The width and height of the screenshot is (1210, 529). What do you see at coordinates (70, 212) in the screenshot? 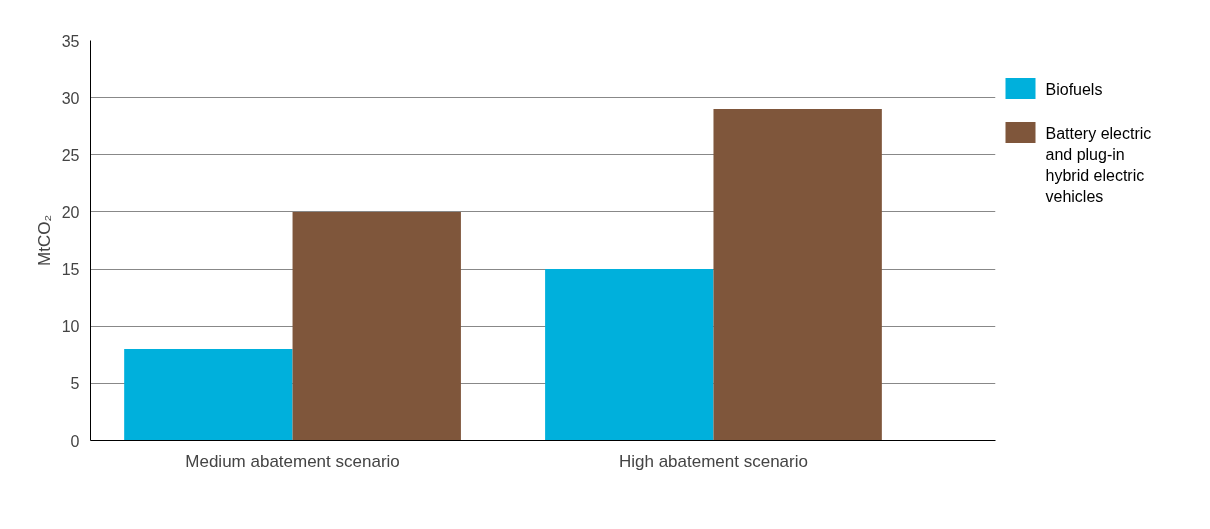
I see `y-tick-label: 20` at bounding box center [70, 212].